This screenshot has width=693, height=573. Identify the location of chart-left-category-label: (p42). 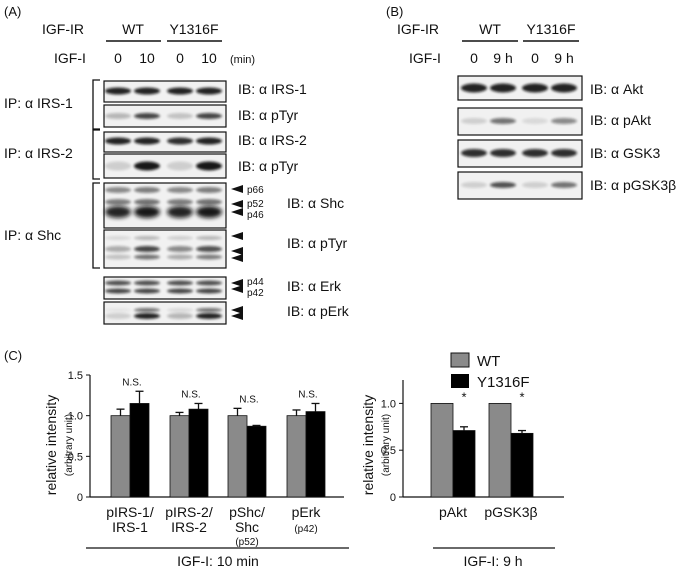
(305, 529).